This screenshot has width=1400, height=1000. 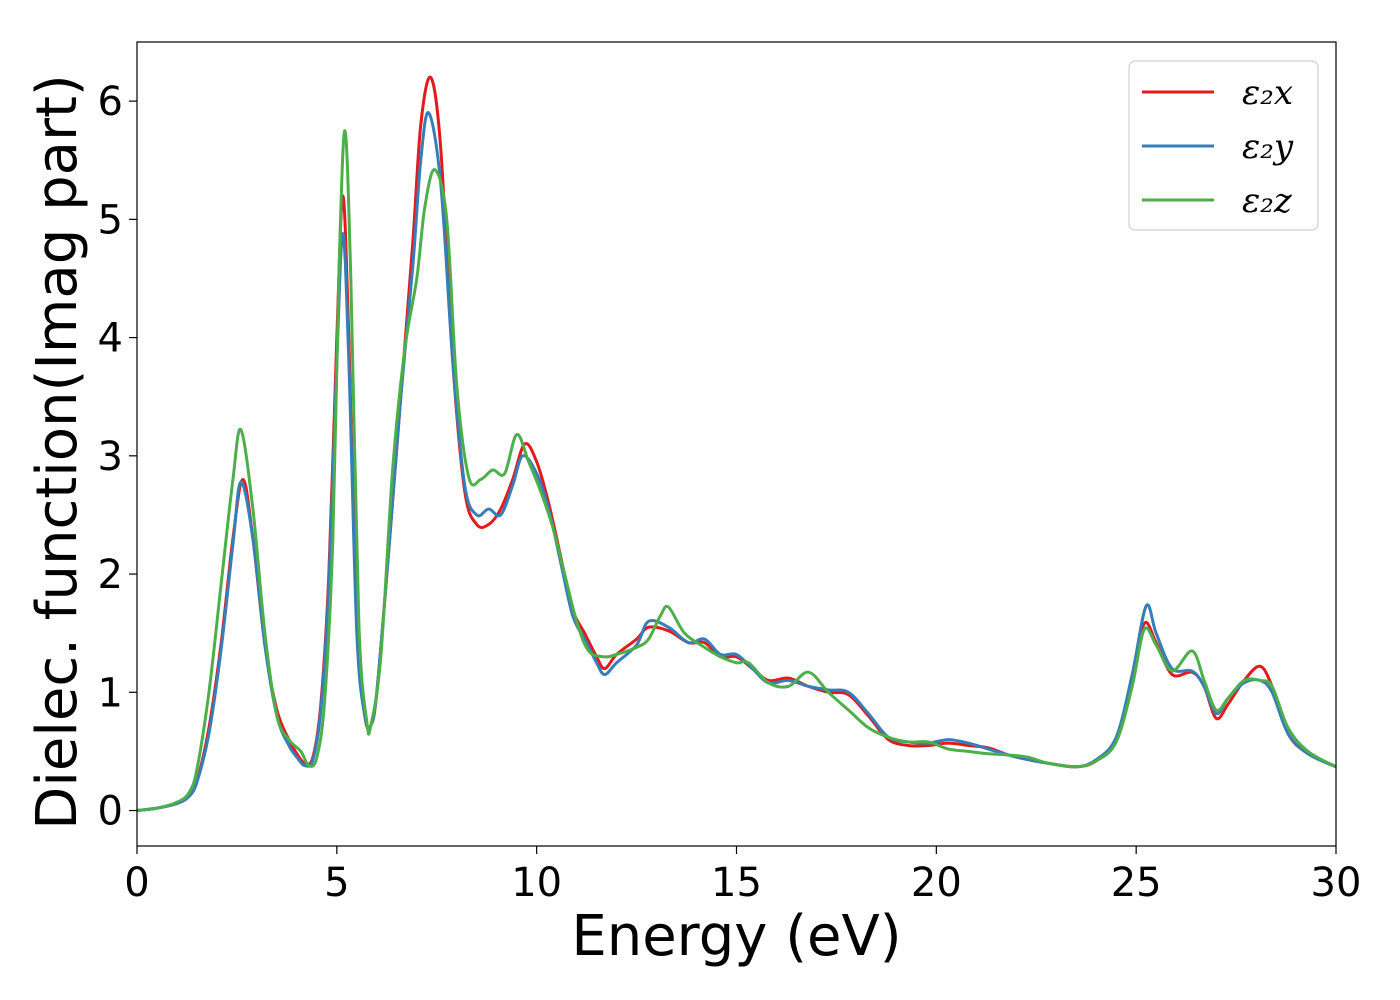 What do you see at coordinates (110, 457) in the screenshot?
I see `y-tick-label: 3` at bounding box center [110, 457].